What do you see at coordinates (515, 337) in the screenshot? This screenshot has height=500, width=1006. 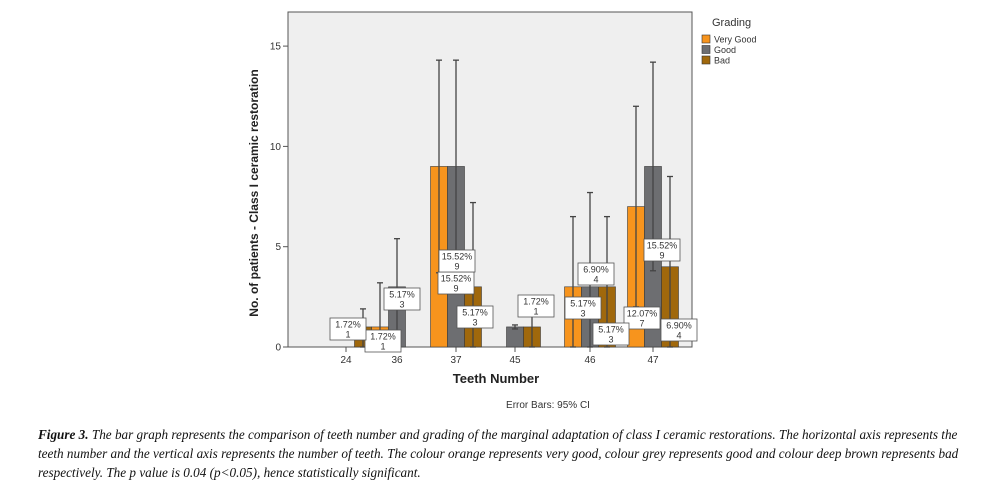 I see `bar-good` at bounding box center [515, 337].